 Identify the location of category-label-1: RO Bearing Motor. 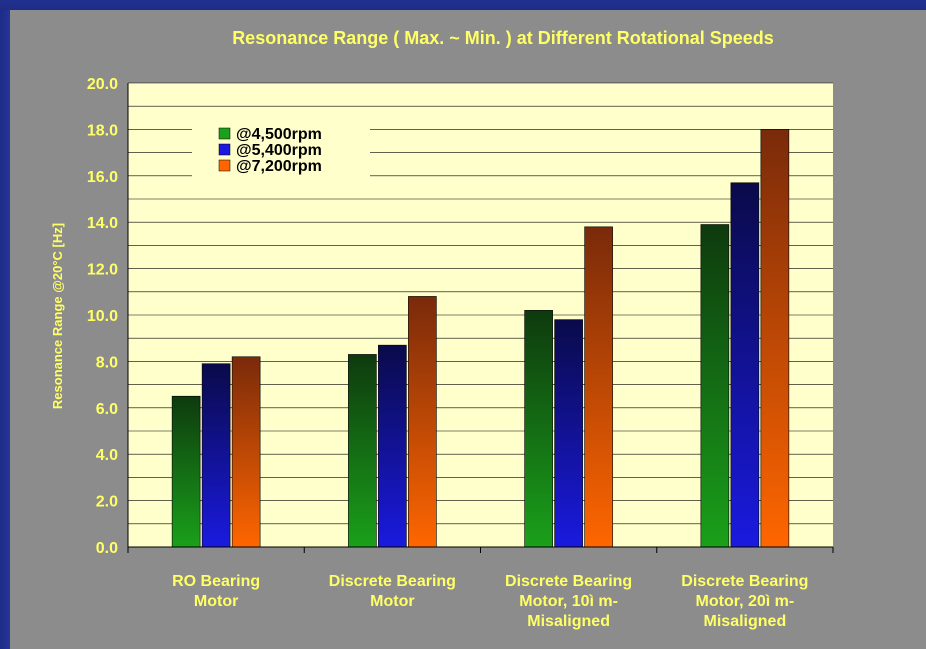
(216, 591).